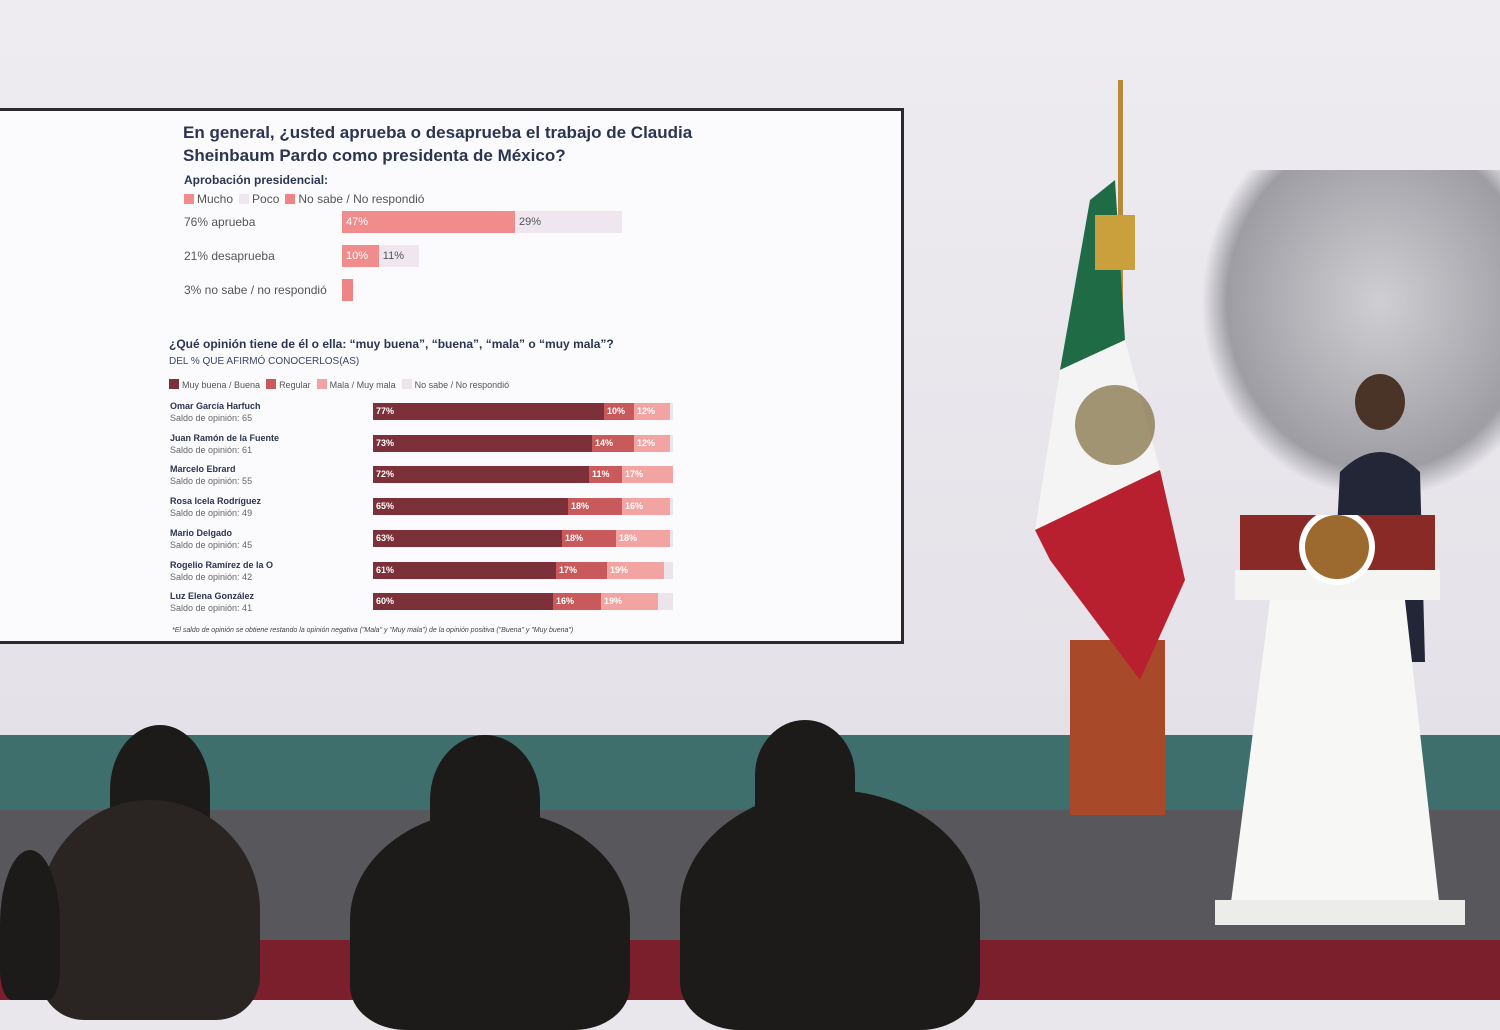 This screenshot has height=1030, width=1500. Describe the element at coordinates (295, 385) in the screenshot. I see `legend-label: Regular` at that location.